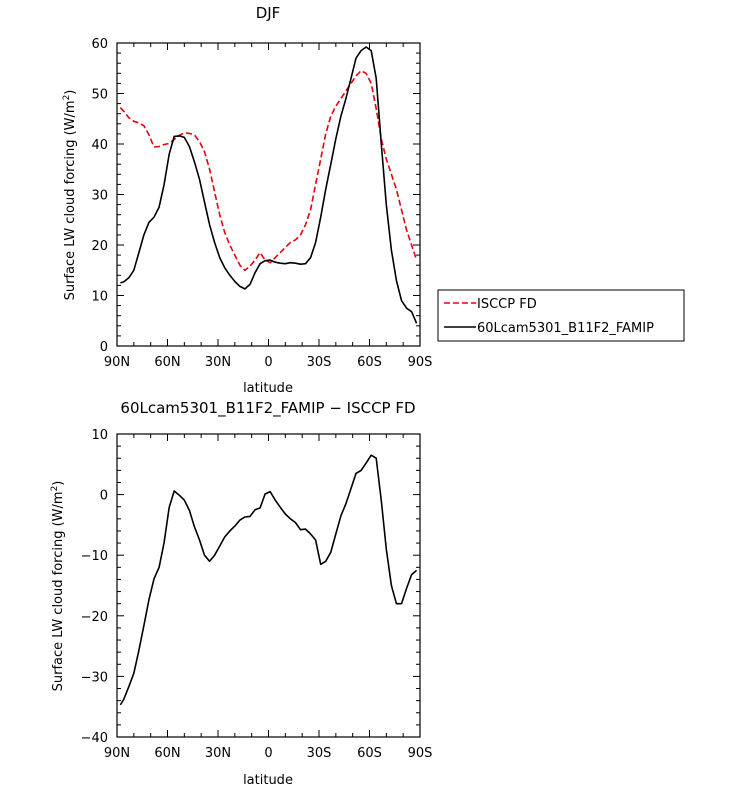 The image size is (733, 796). What do you see at coordinates (167, 362) in the screenshot?
I see `top-x-tick-label: 60N` at bounding box center [167, 362].